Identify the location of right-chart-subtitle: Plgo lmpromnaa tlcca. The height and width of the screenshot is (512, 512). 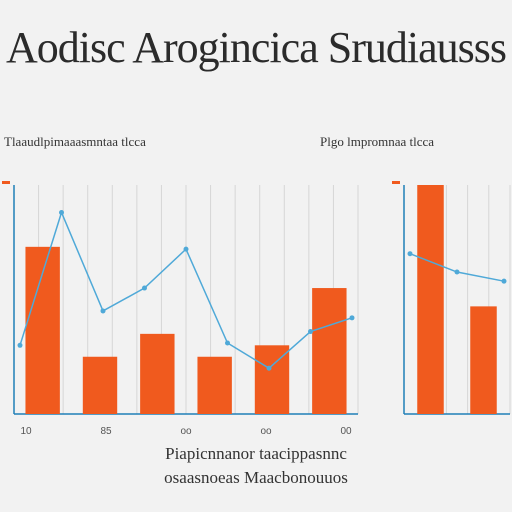
(377, 141).